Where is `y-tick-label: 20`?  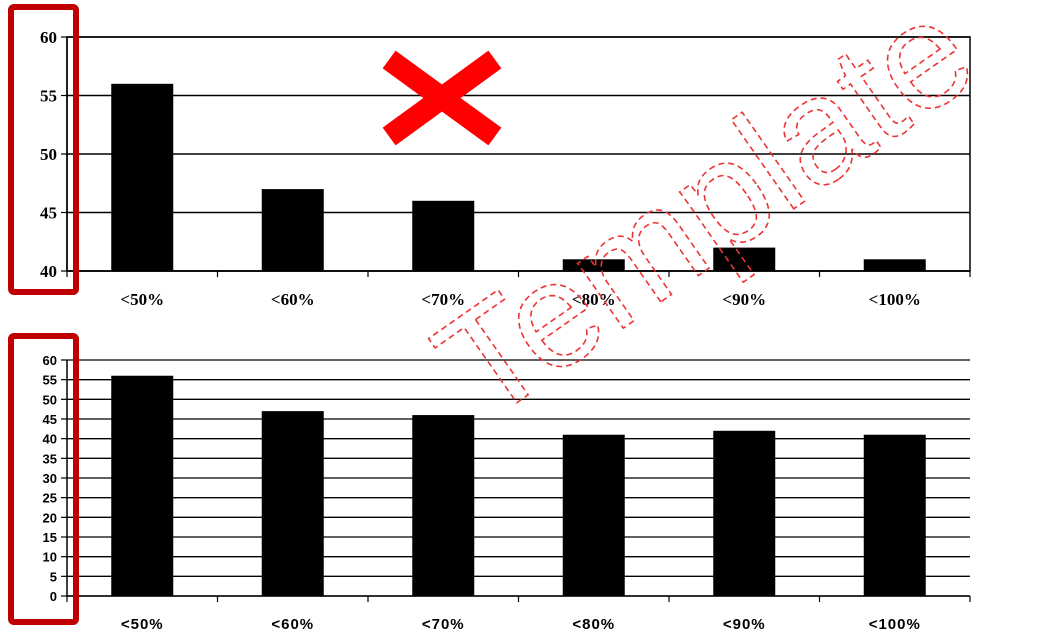
y-tick-label: 20 is located at coordinates (50, 517).